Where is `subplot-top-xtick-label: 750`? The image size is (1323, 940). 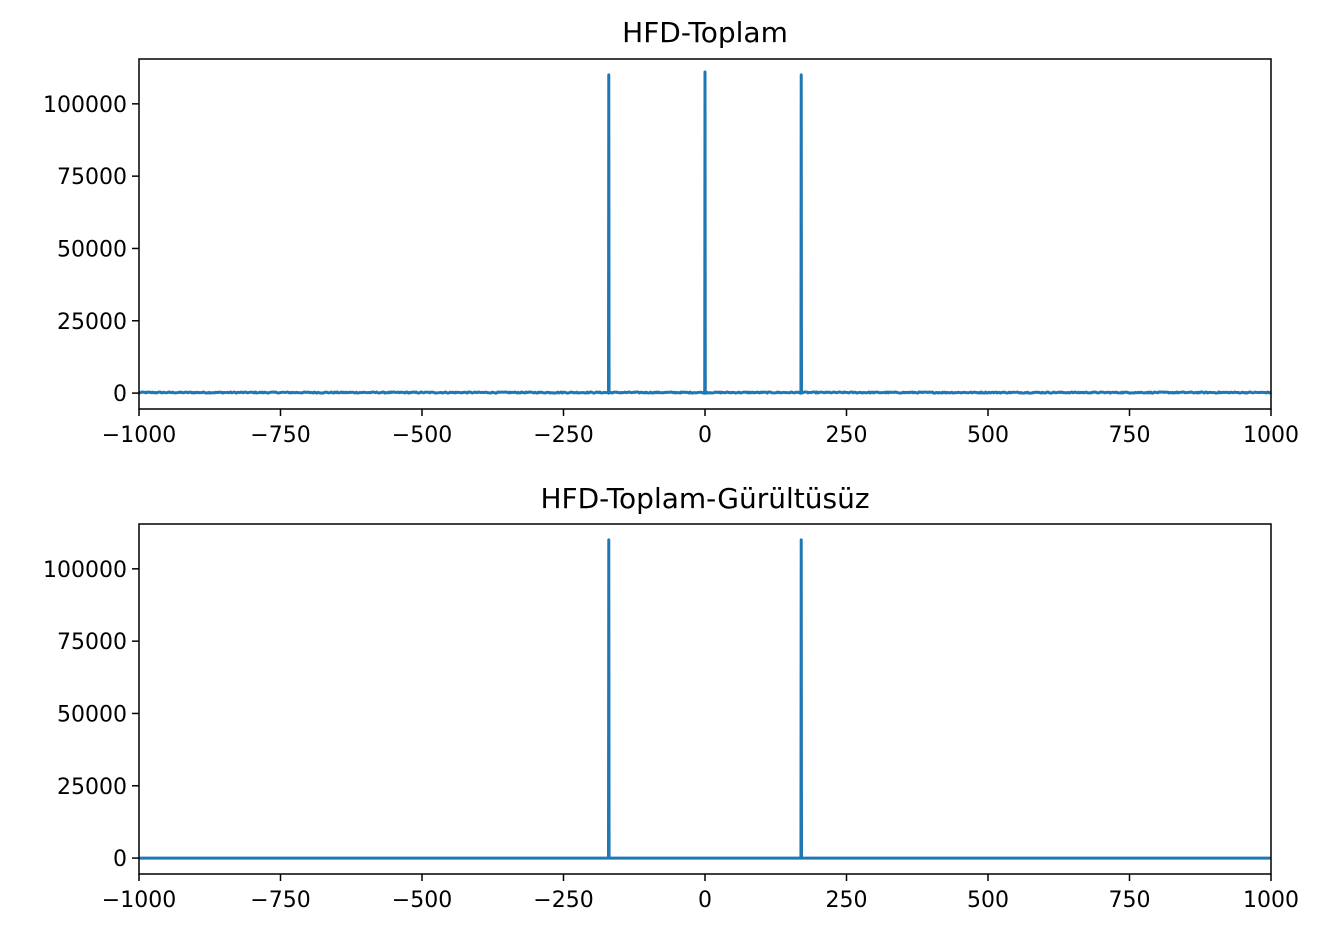
subplot-top-xtick-label: 750 is located at coordinates (1130, 435).